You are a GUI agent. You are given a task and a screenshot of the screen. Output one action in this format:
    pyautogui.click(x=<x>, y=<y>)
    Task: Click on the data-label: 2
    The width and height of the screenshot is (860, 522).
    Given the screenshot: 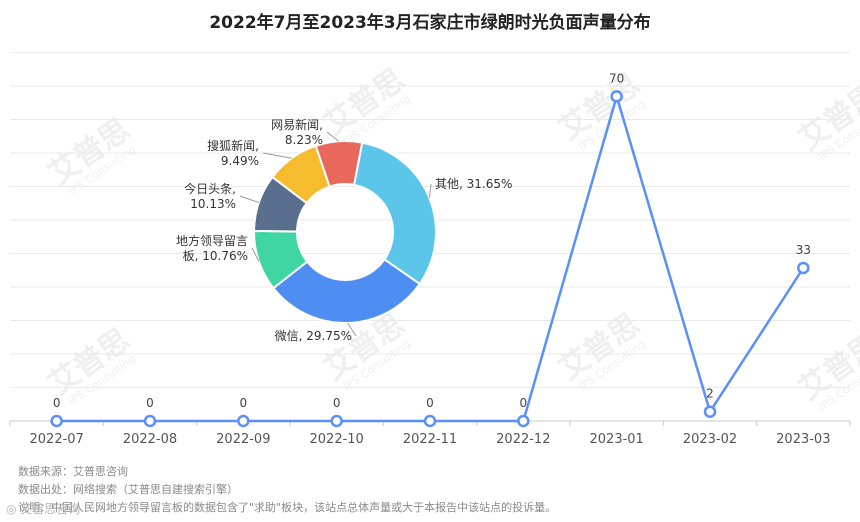 What is the action you would take?
    pyautogui.click(x=710, y=394)
    